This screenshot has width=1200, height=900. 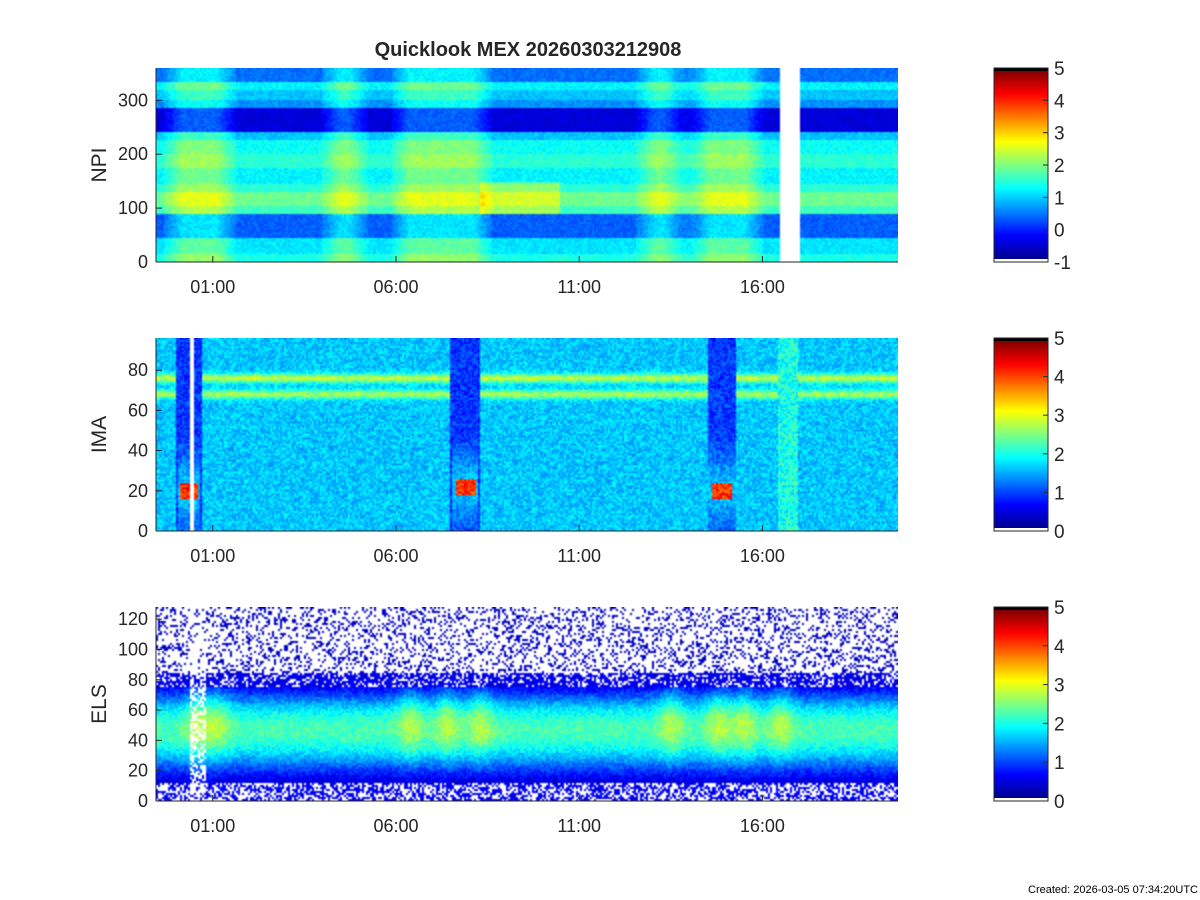 I want to click on figure-title: Quicklook MEX 20260303212908, so click(x=528, y=50).